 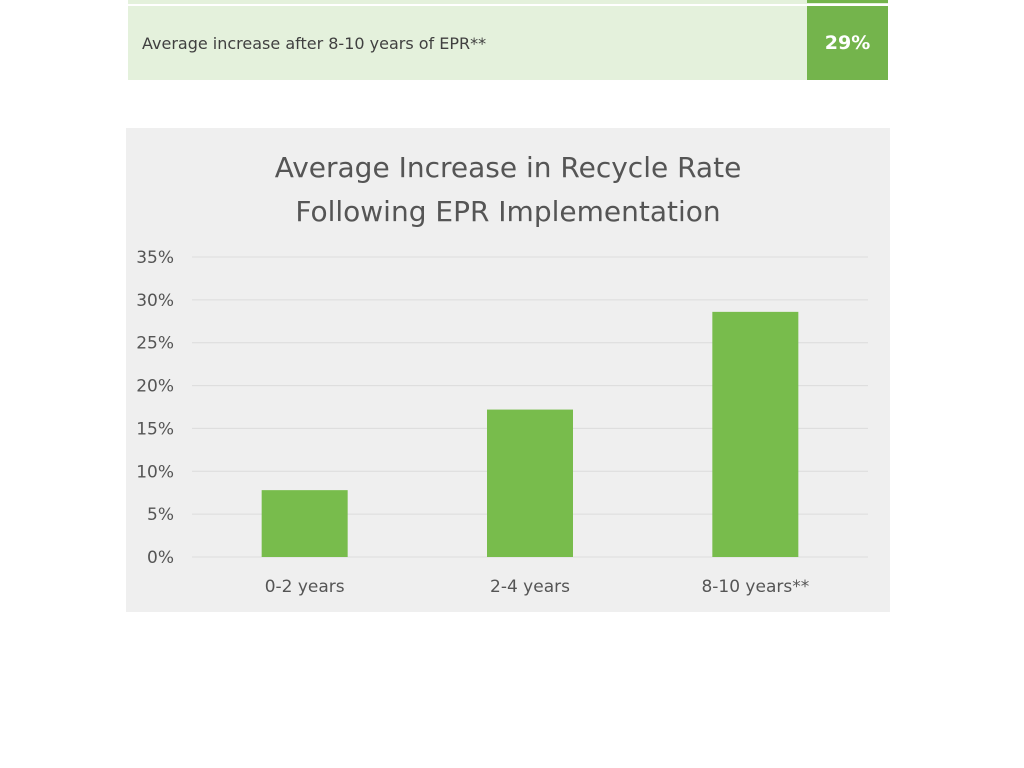 I want to click on y-tick-label: 30%, so click(x=155, y=301).